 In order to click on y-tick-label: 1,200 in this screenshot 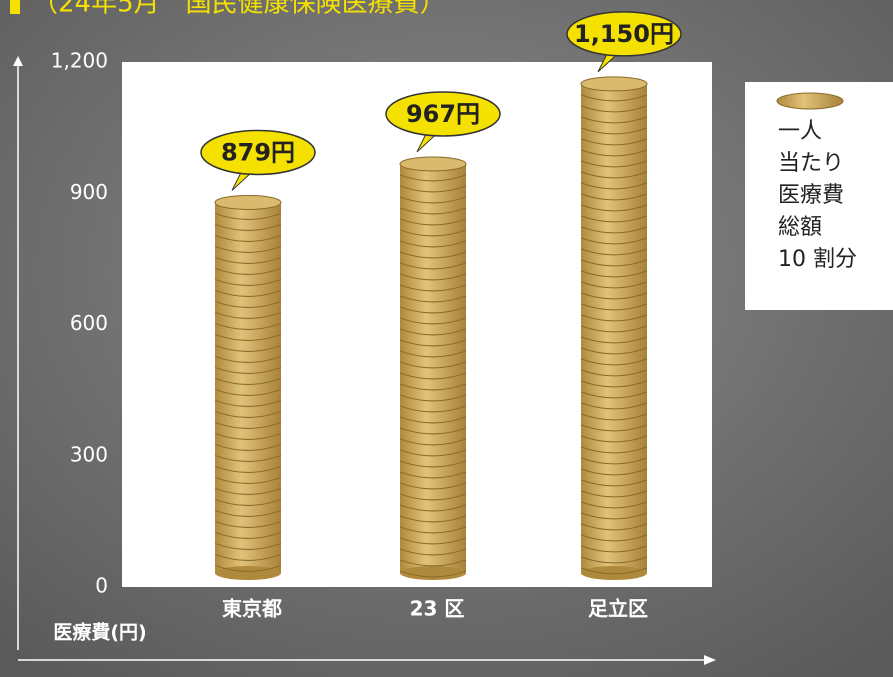, I will do `click(79, 61)`.